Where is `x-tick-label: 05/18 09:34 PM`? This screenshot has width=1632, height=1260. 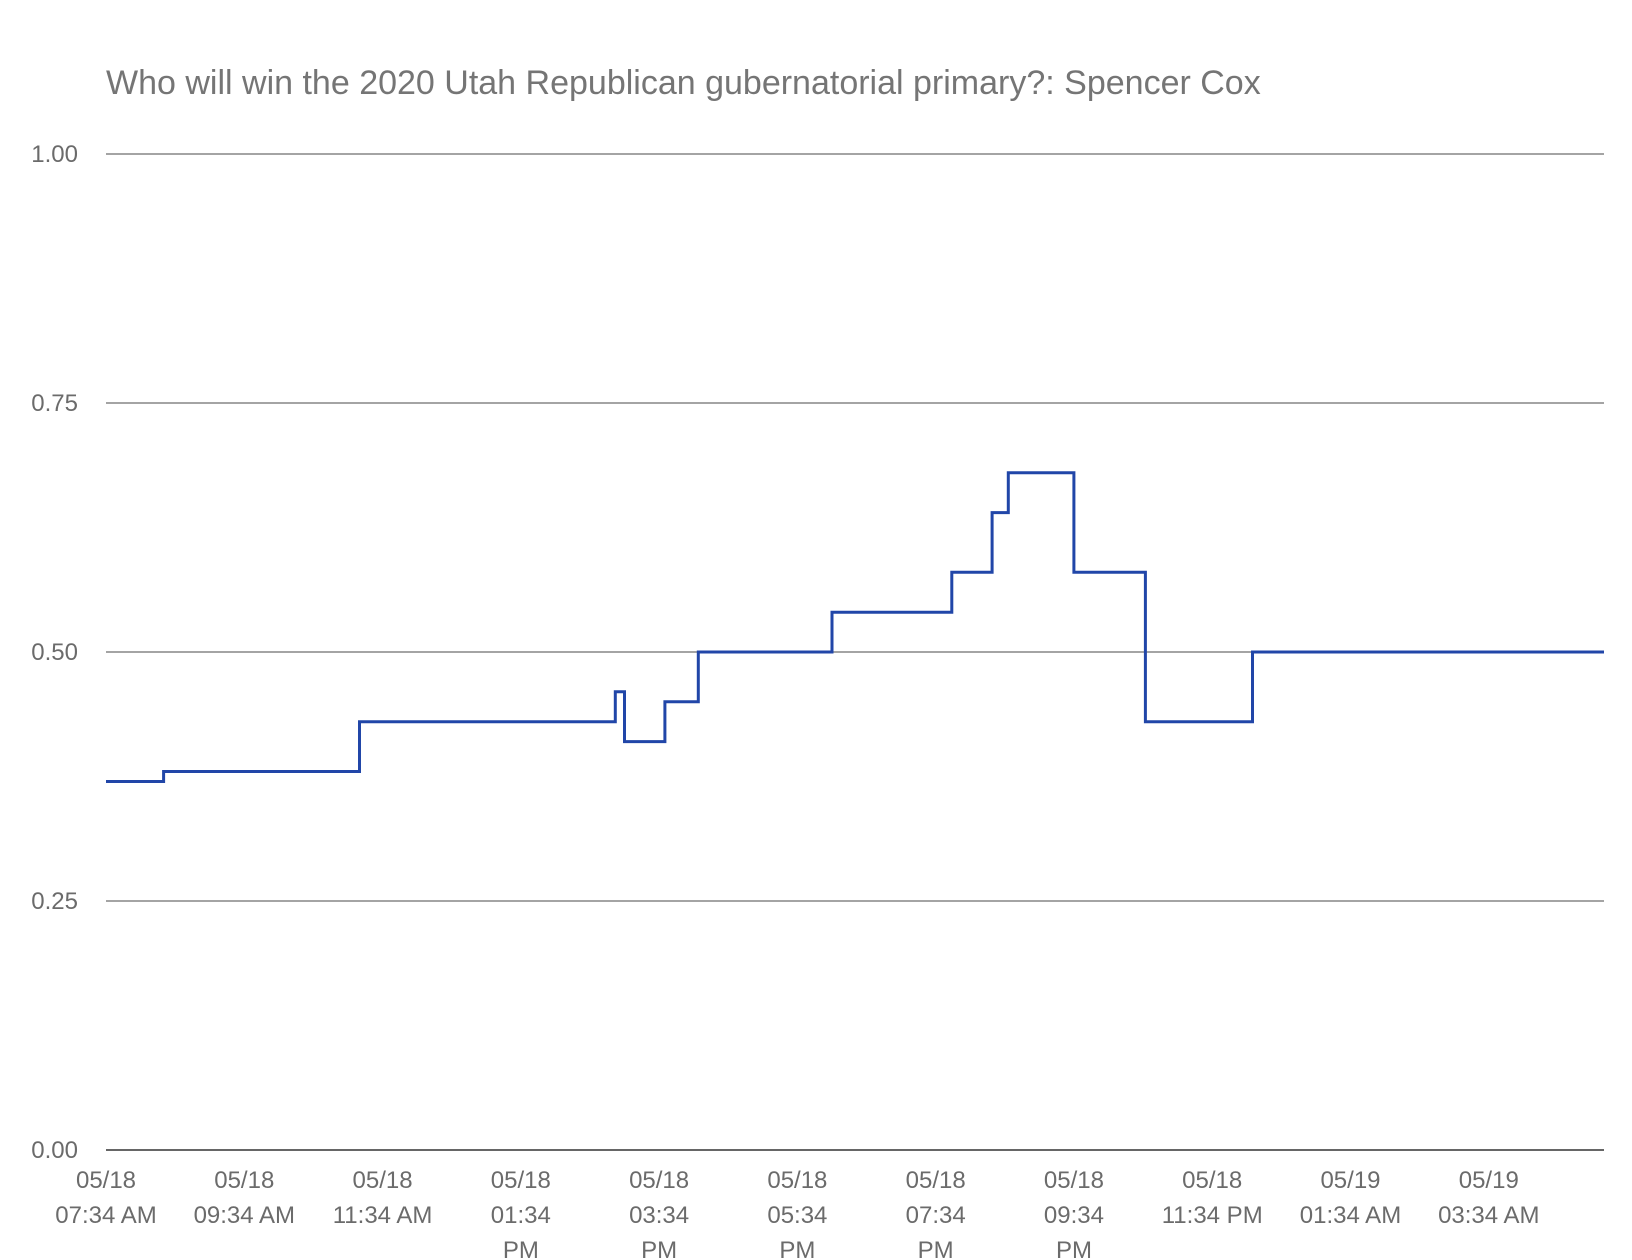 x-tick-label: 05/18 09:34 PM is located at coordinates (1074, 1213).